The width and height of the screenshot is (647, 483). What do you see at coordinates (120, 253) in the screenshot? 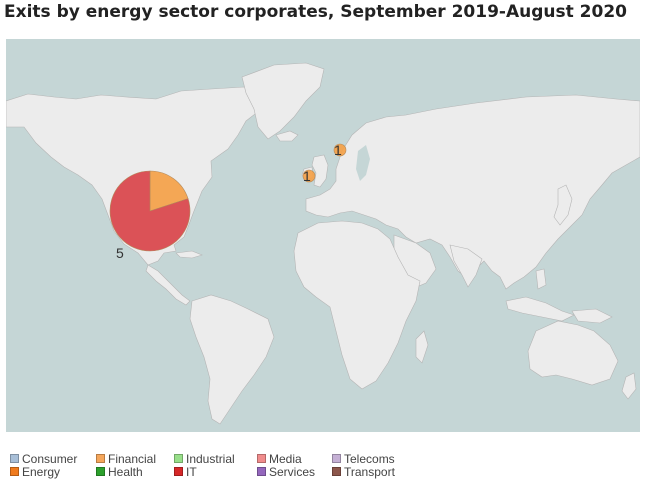
I see `pie-marker-count: 5` at bounding box center [120, 253].